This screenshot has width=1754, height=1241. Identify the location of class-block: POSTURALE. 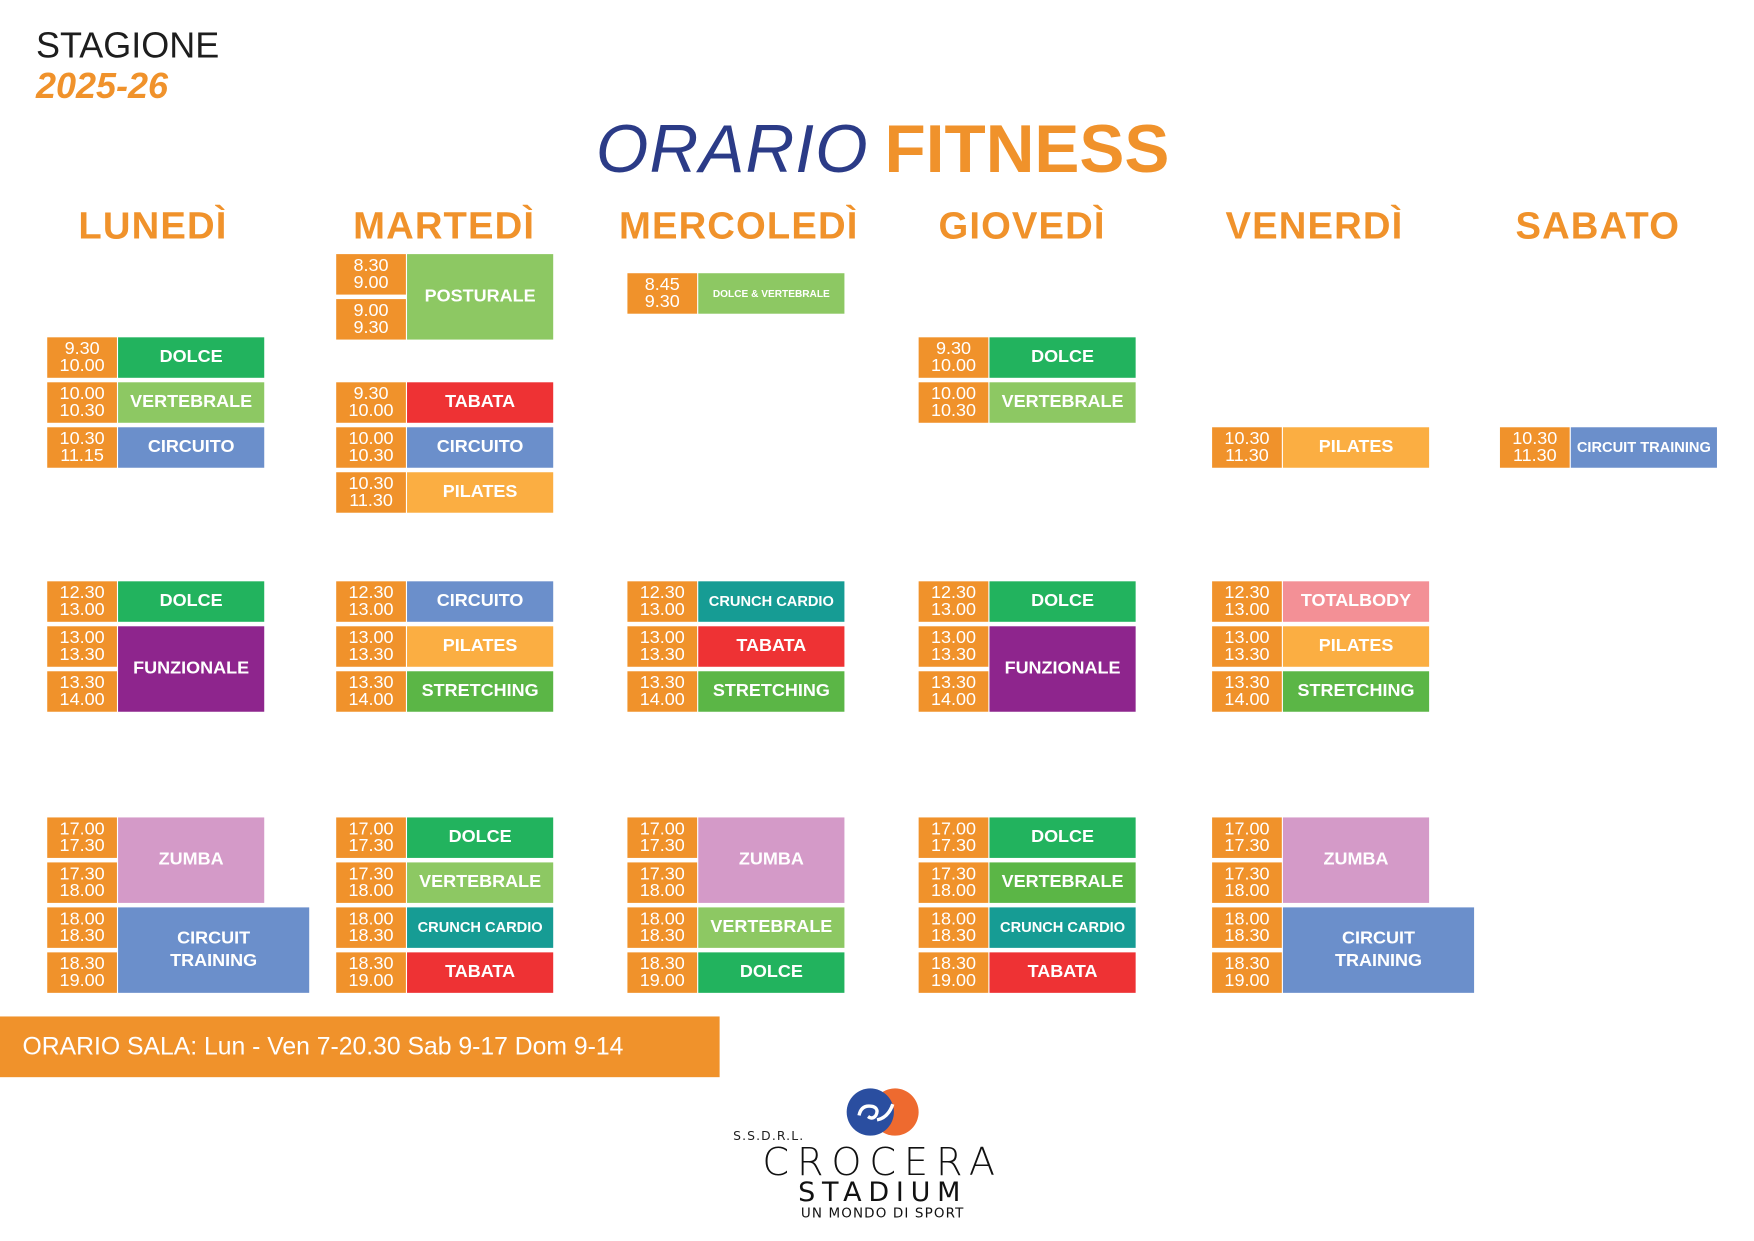
(480, 297).